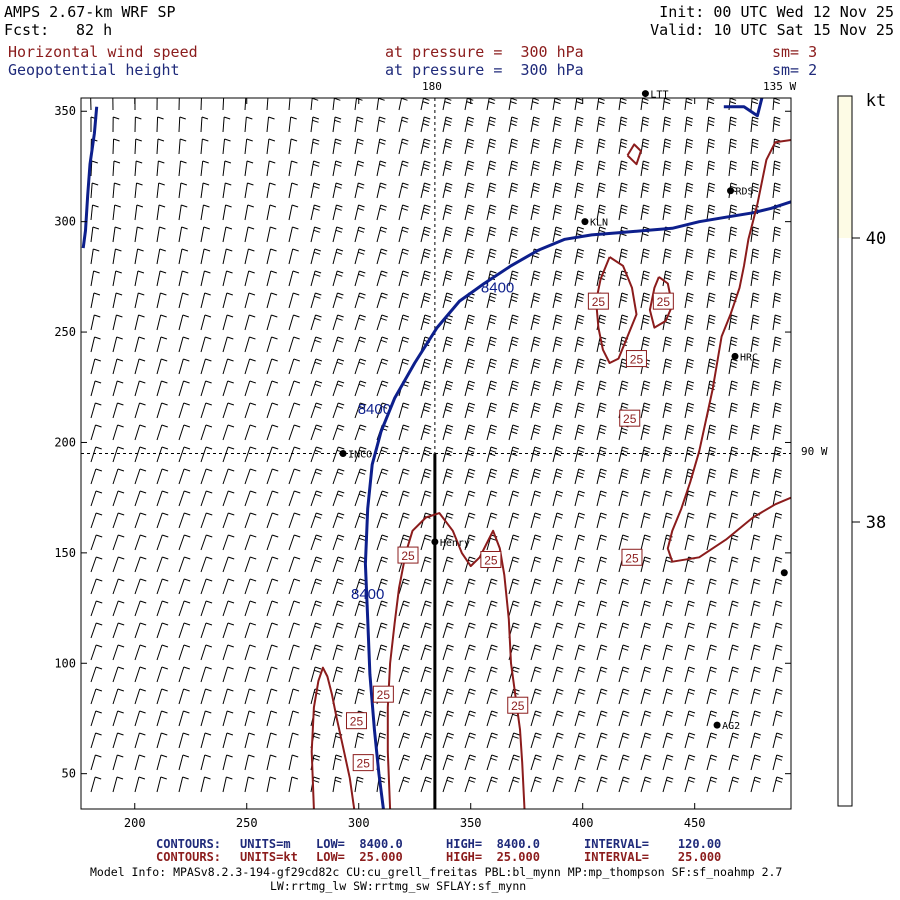  Describe the element at coordinates (653, 857) in the screenshot. I see `footer-speed-interval: INTERVAL= 25.000` at that location.